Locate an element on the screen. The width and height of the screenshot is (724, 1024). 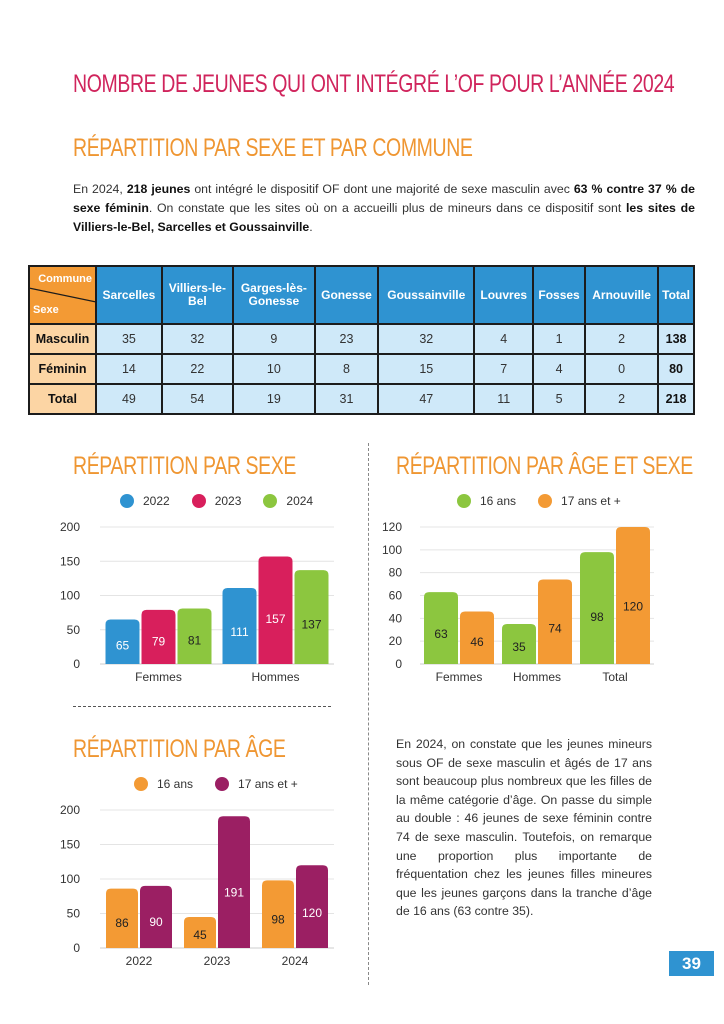
bar-2023-femmes is located at coordinates (158, 636).